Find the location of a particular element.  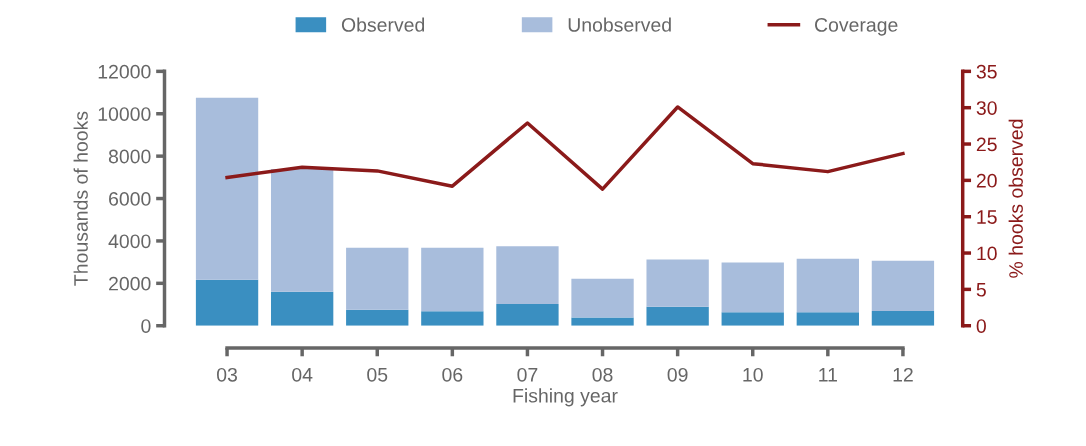

y2-tick-label: 5 is located at coordinates (981, 290).